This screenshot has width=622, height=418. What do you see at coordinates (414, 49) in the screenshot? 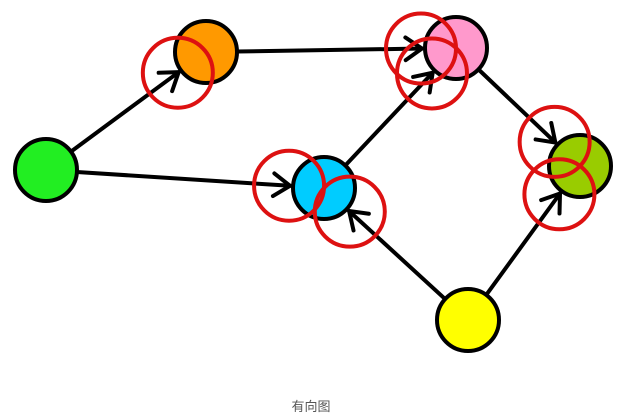
I see `arrowhead-orange-to-pink` at bounding box center [414, 49].